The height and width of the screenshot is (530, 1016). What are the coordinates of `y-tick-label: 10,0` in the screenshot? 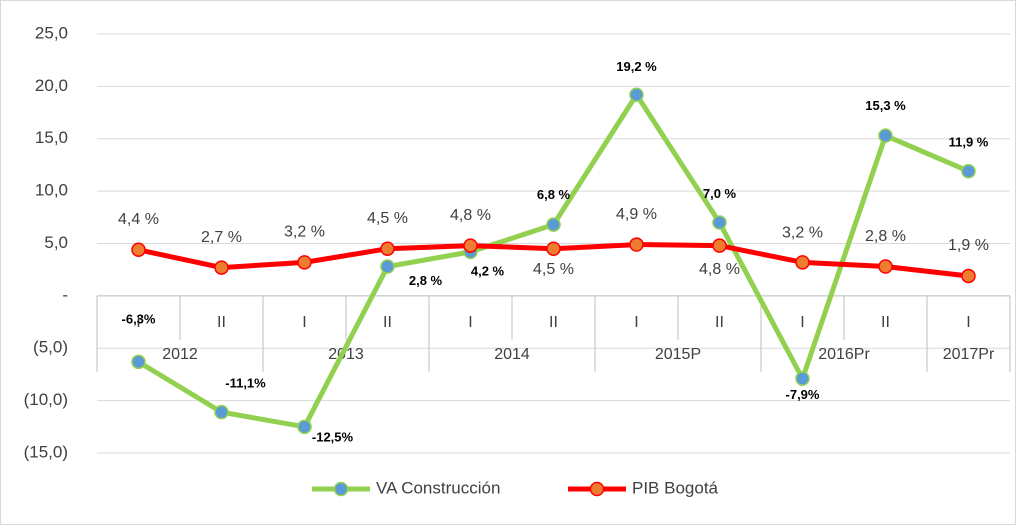 It's located at (51, 190).